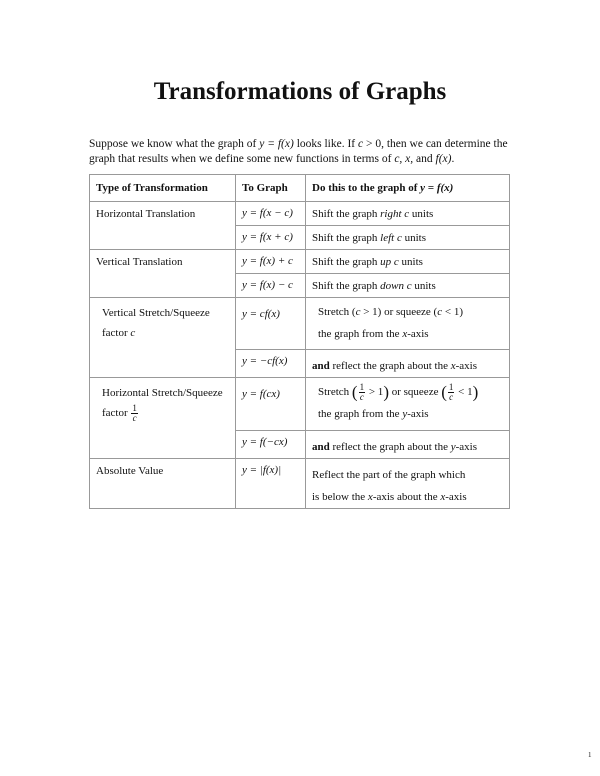 Image resolution: width=600 pixels, height=776 pixels. Describe the element at coordinates (270, 285) in the screenshot. I see `formula: y = f(x) − c` at that location.